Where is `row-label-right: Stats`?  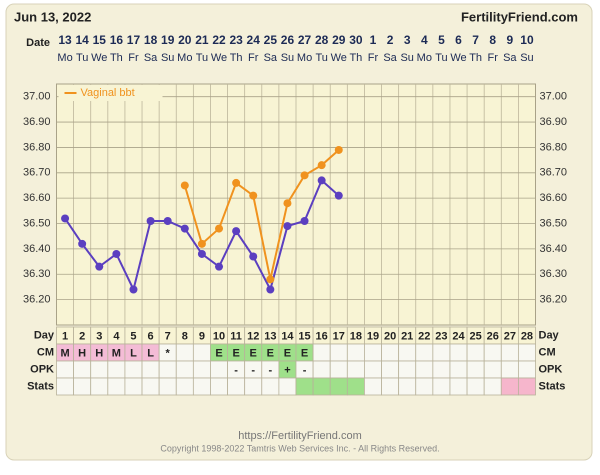
row-label-right: Stats is located at coordinates (552, 386).